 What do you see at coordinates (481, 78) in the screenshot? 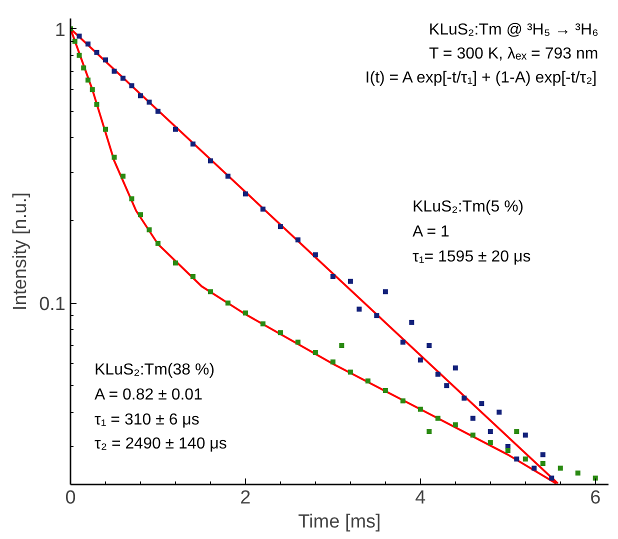
I see `annotation: I(t) = A exp[-t/τ₁] + (1-A) exp[-t/τ₂]` at bounding box center [481, 78].